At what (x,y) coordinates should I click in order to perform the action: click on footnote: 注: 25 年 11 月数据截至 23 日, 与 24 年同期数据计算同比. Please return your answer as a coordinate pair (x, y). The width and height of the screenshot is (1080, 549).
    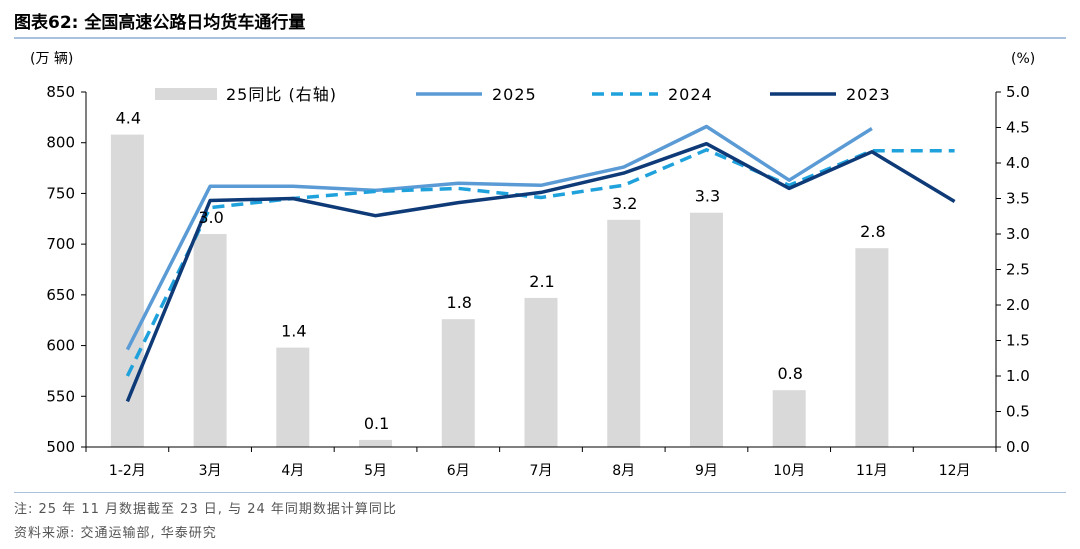
    Looking at the image, I should click on (205, 509).